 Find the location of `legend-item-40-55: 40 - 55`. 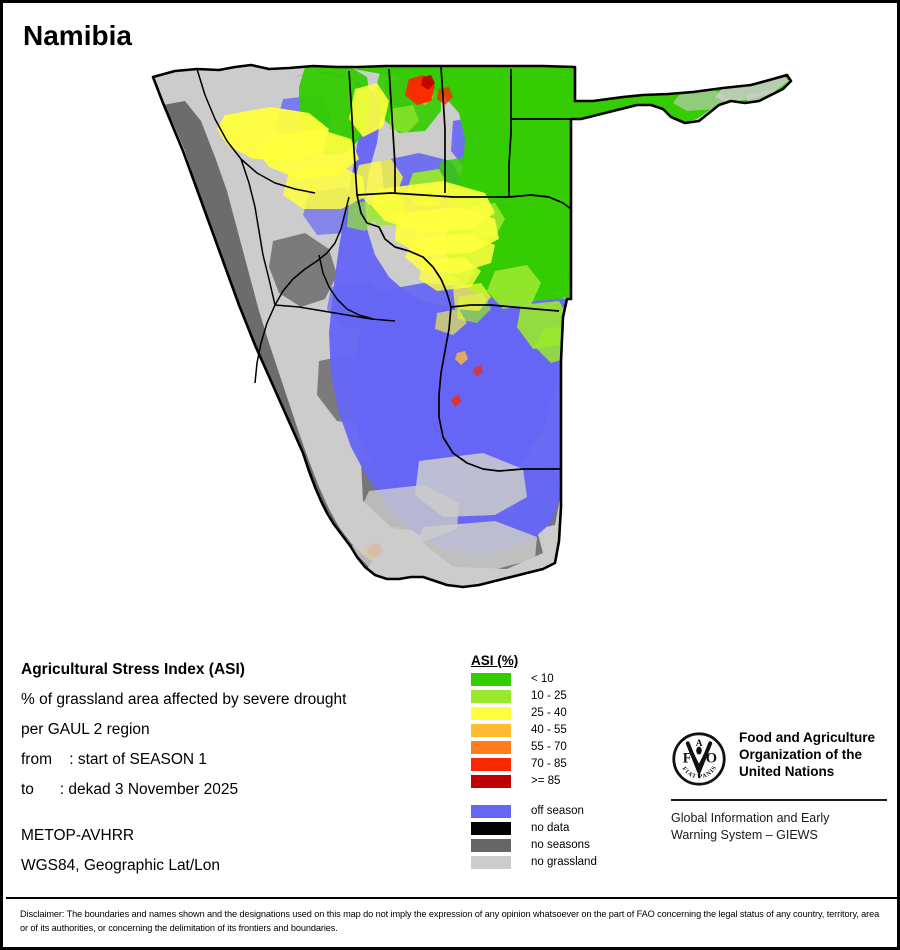

legend-item-40-55: 40 - 55 is located at coordinates (561, 730).